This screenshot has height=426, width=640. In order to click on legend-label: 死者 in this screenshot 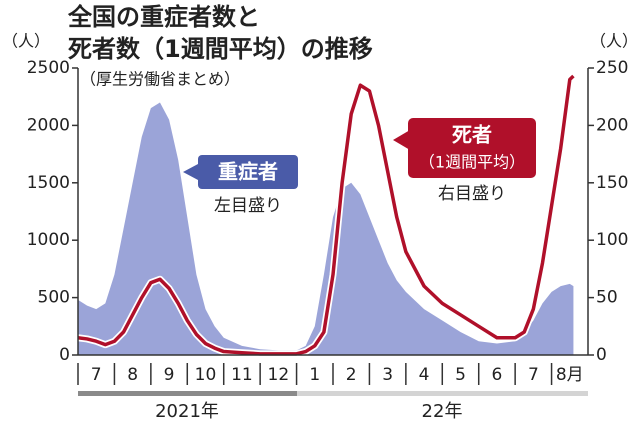, I will do `click(472, 135)`.